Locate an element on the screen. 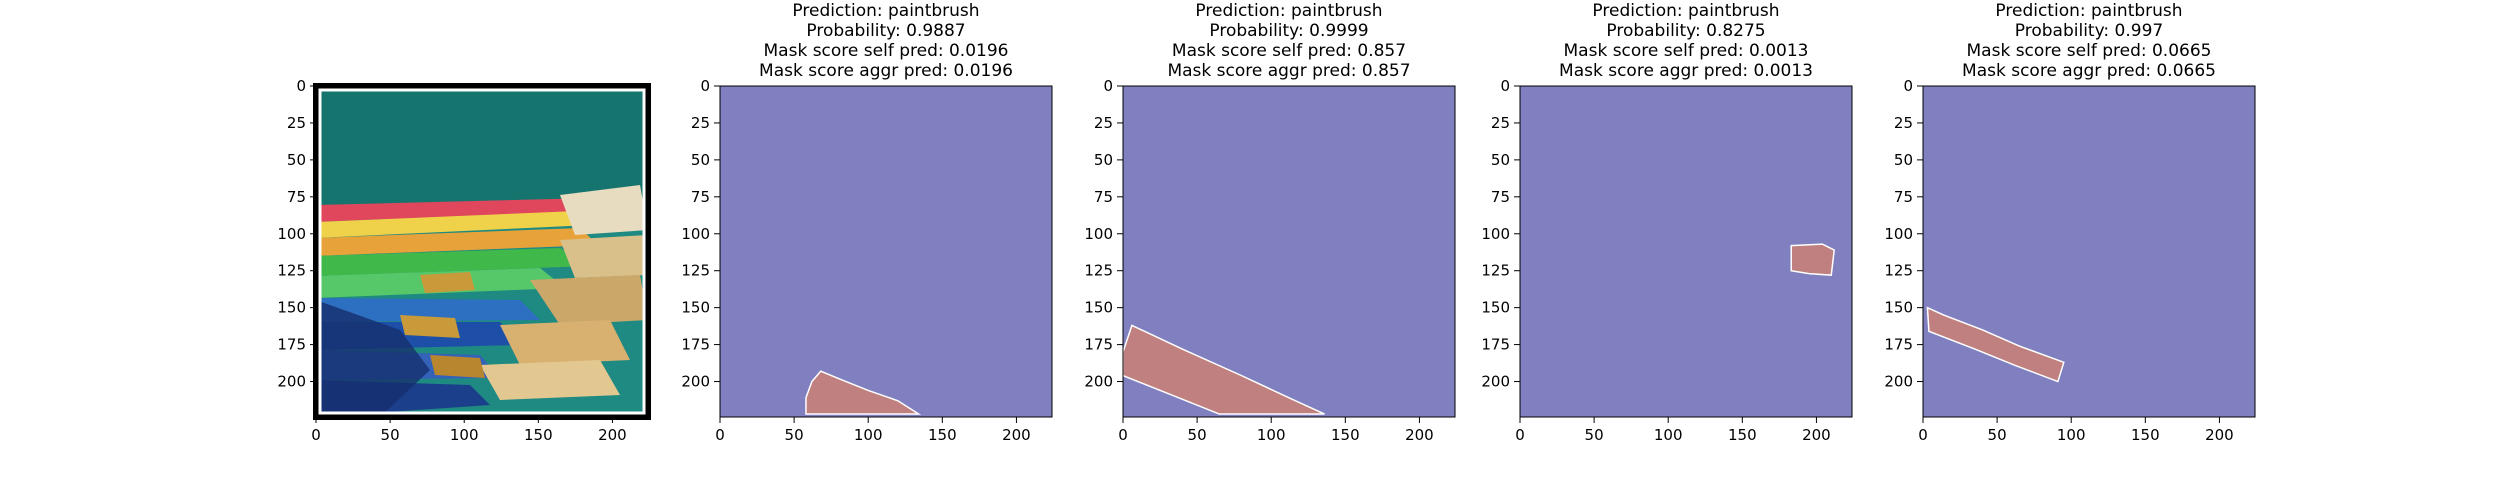 This screenshot has width=2500, height=500. panel-1-title-line-1: Prediction: paintbrush is located at coordinates (885, 11).